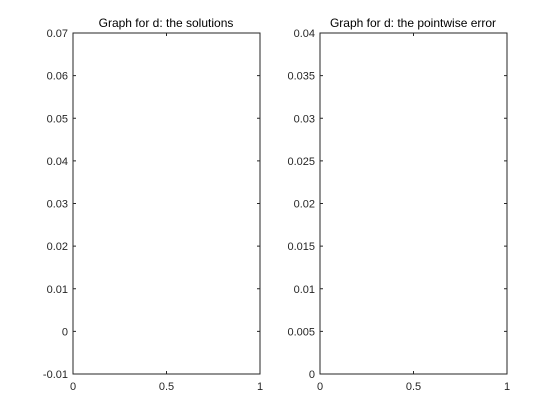 This screenshot has width=560, height=420. I want to click on left-x-tick-label: 1, so click(260, 387).